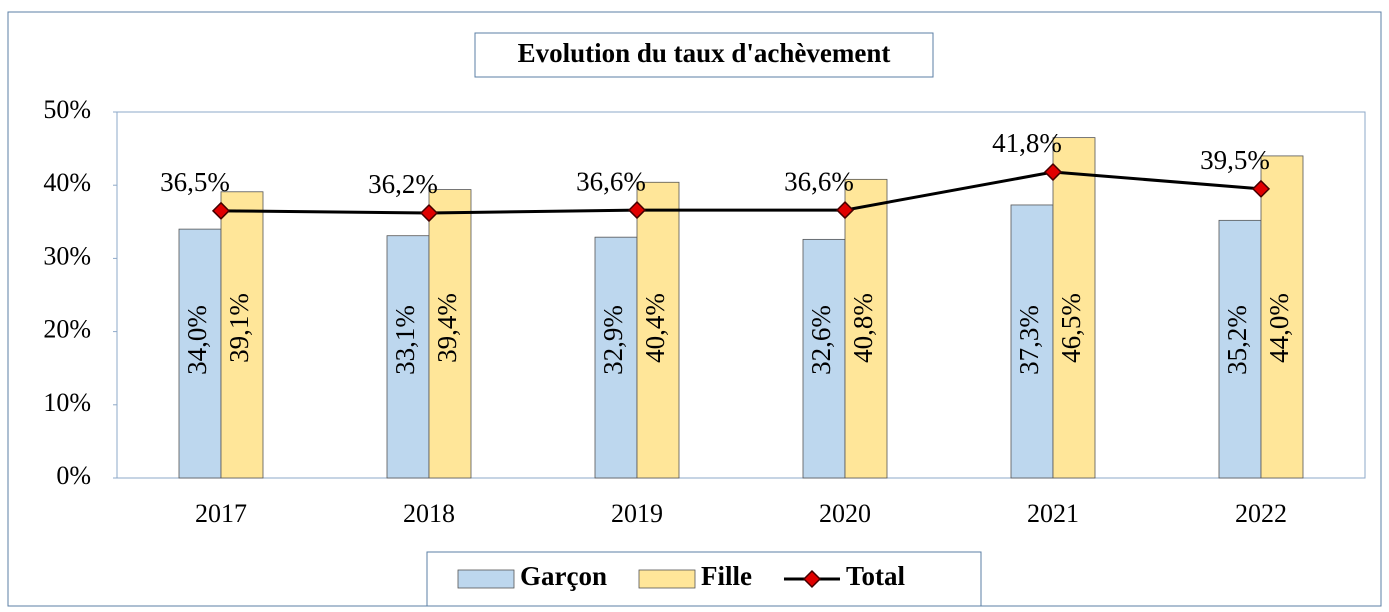  What do you see at coordinates (1237, 340) in the screenshot?
I see `data-label: 35,2%` at bounding box center [1237, 340].